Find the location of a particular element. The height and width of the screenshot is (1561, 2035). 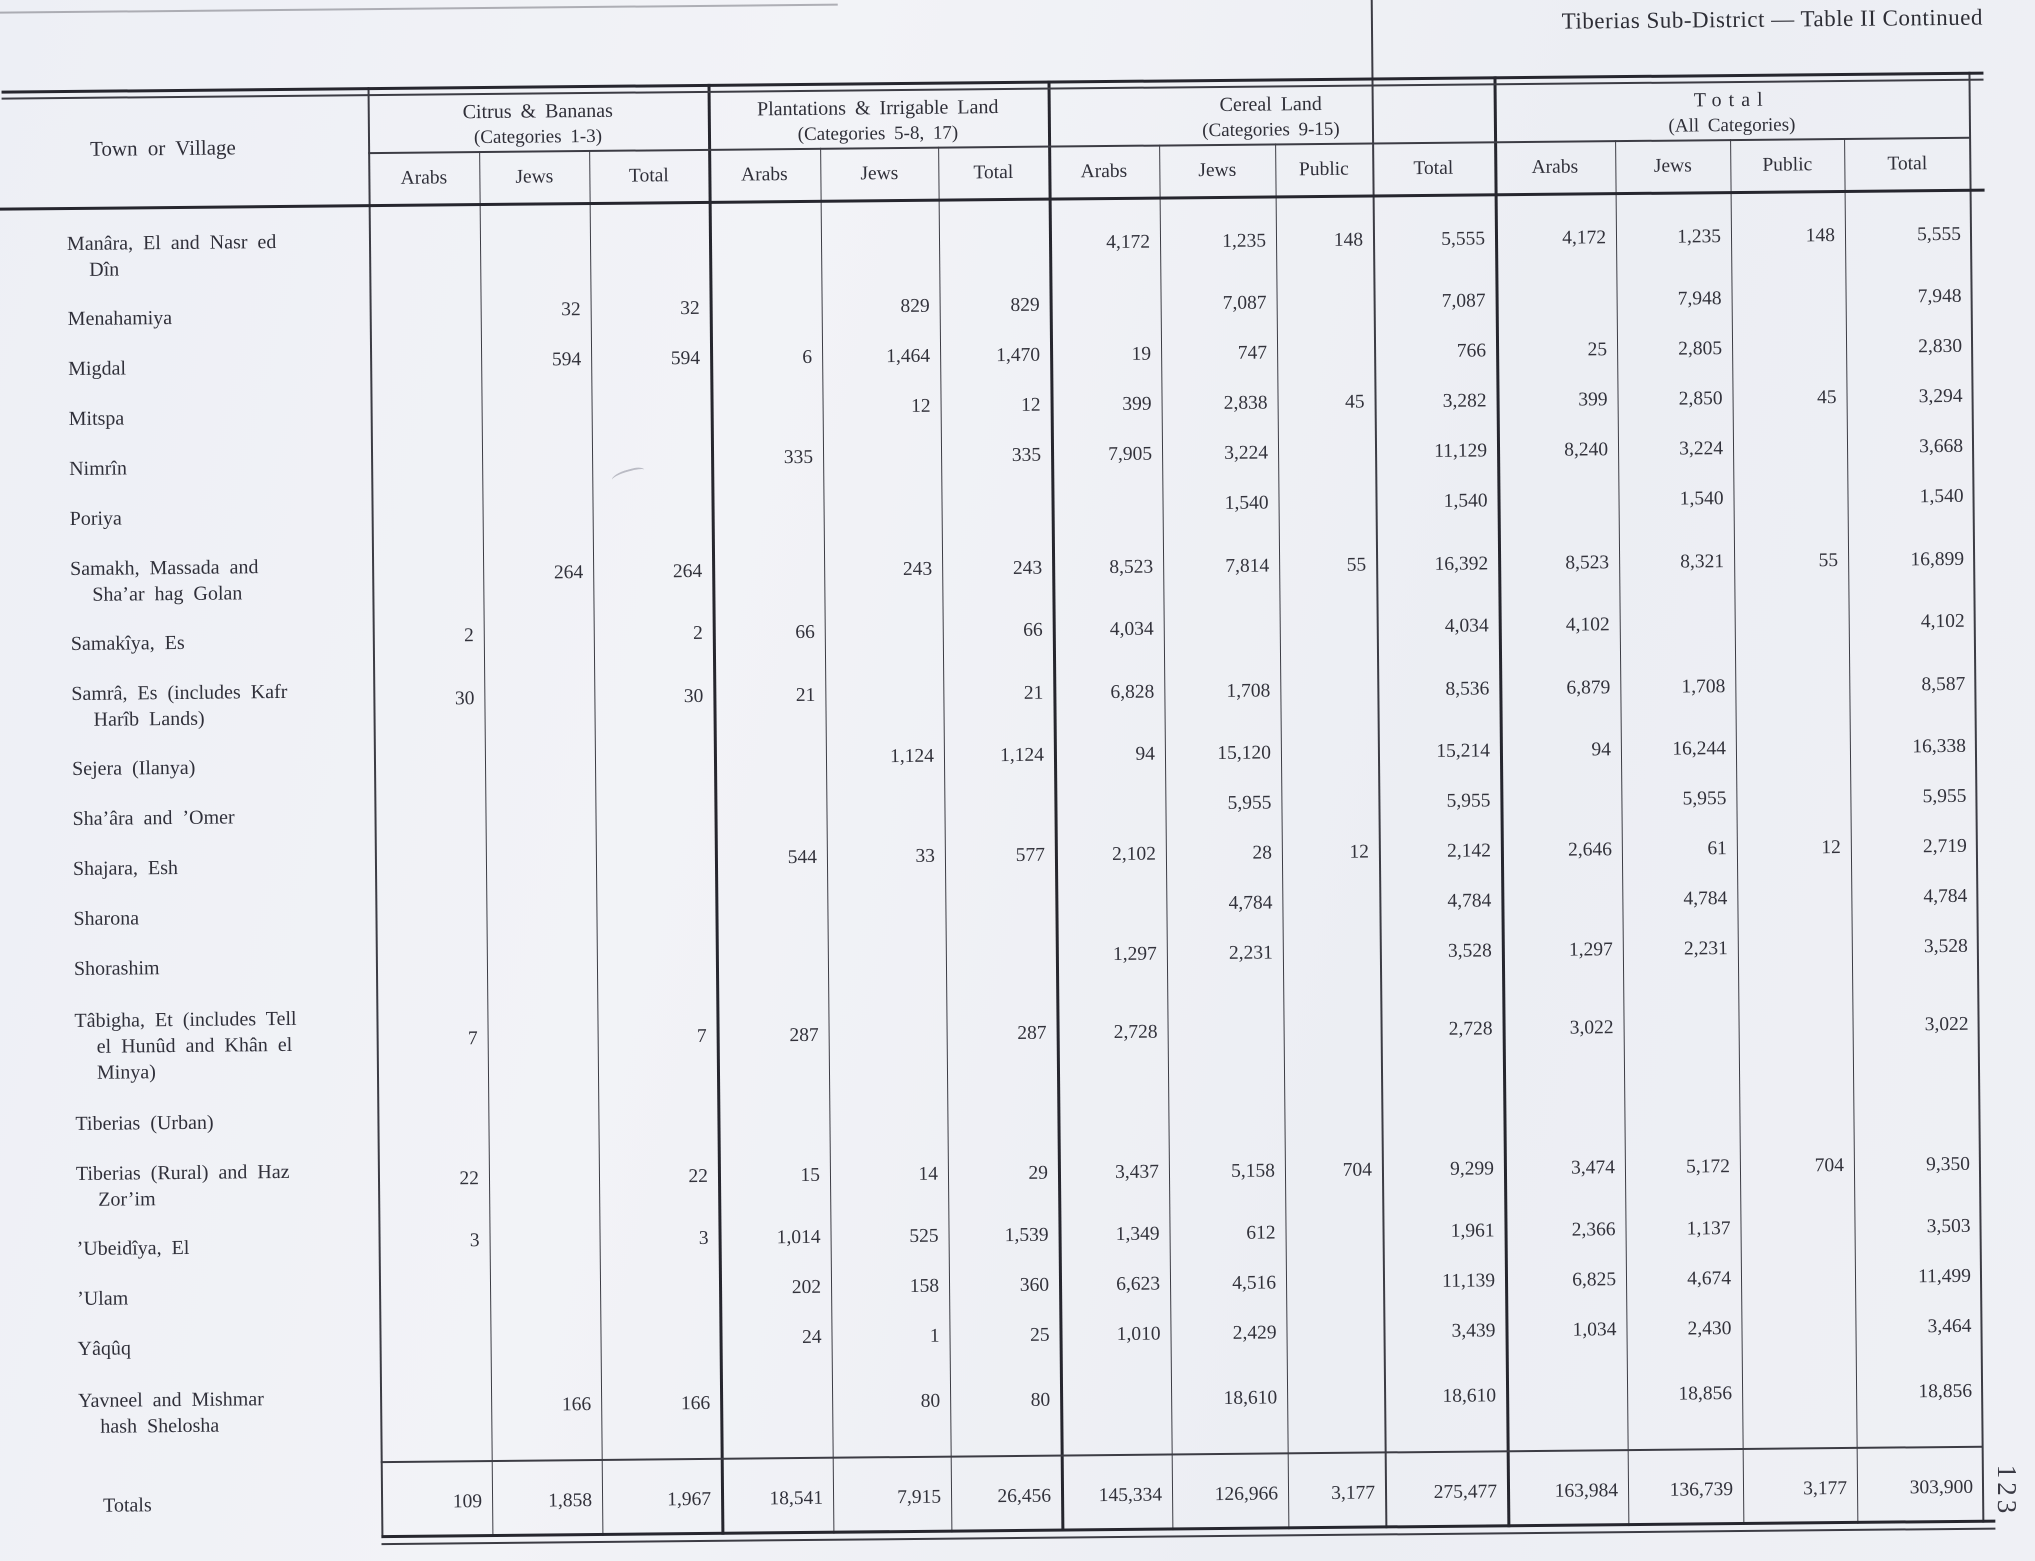

row-label-text: Mitspa is located at coordinates (96, 419).